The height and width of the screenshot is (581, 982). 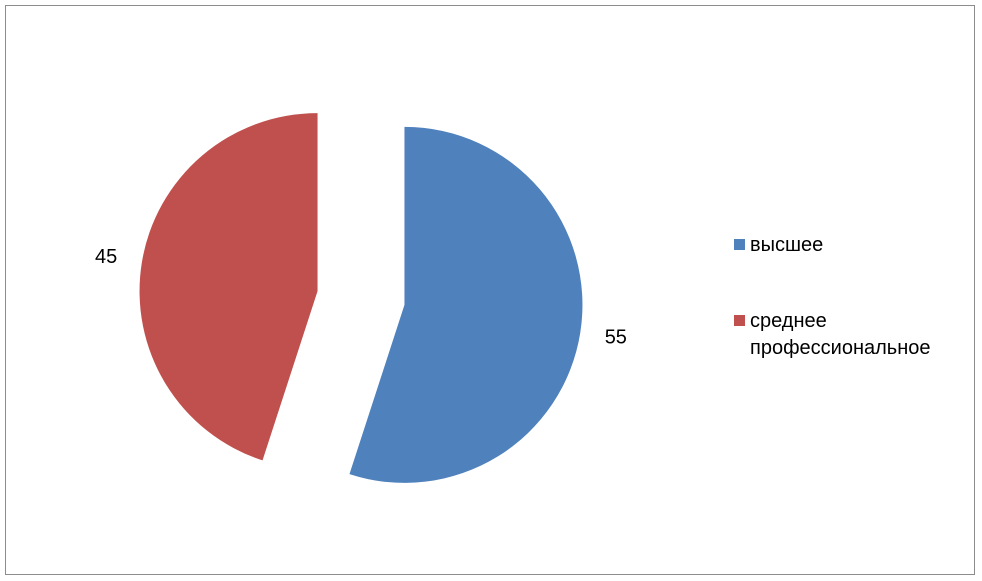 What do you see at coordinates (616, 338) in the screenshot?
I see `data-label-vysshee: 55` at bounding box center [616, 338].